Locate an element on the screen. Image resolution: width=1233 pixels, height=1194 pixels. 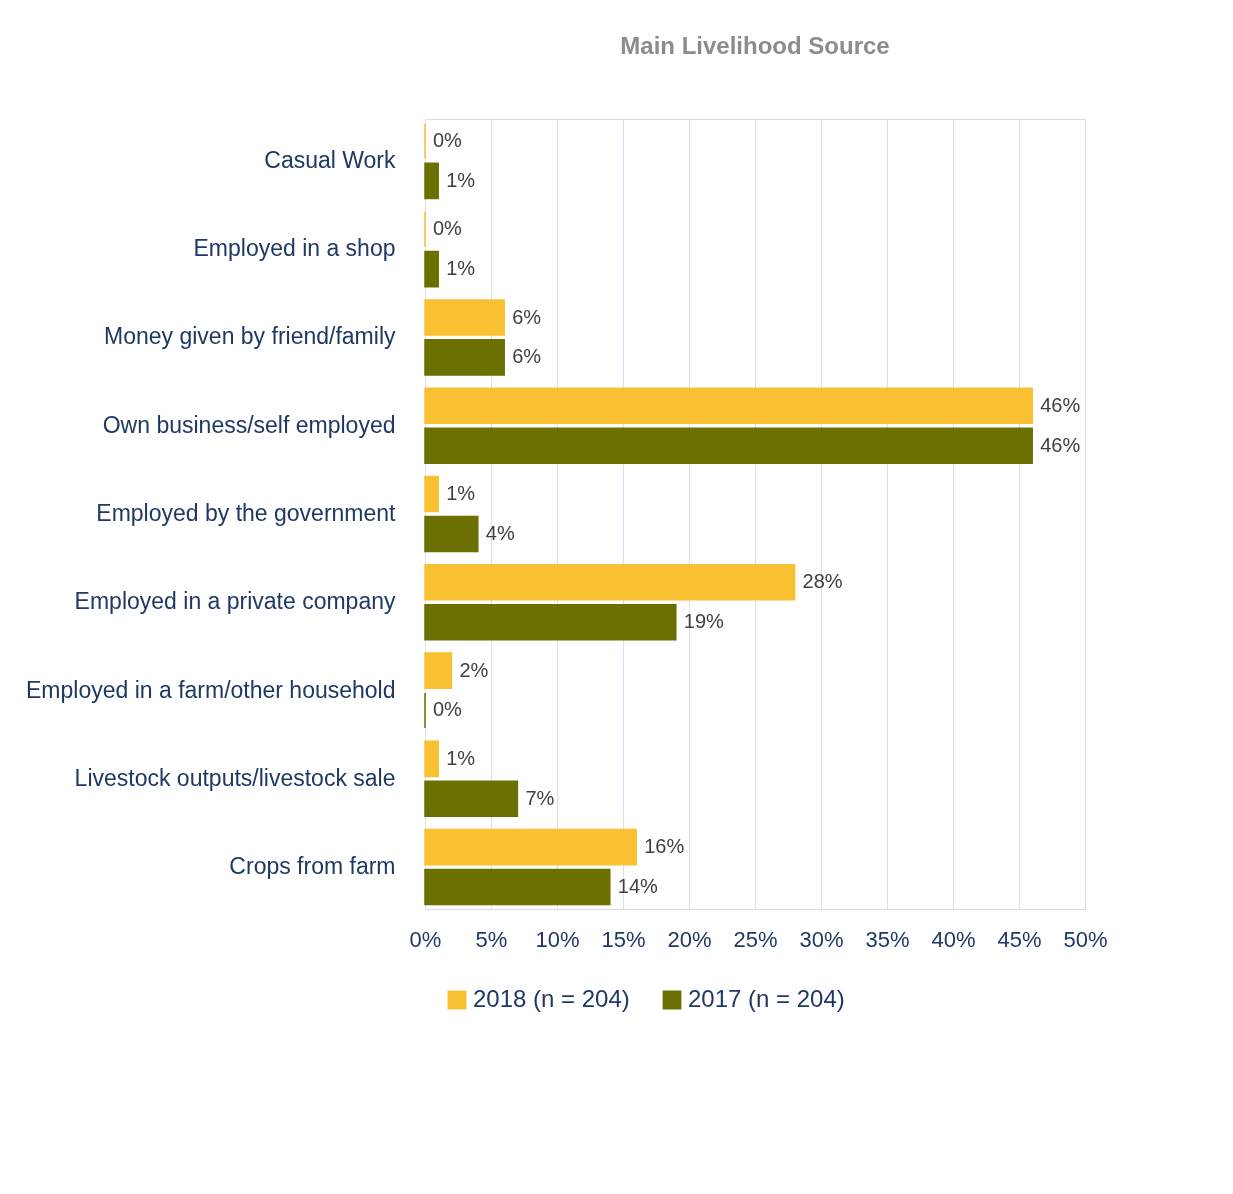
x-tick-label: 25% is located at coordinates (755, 939).